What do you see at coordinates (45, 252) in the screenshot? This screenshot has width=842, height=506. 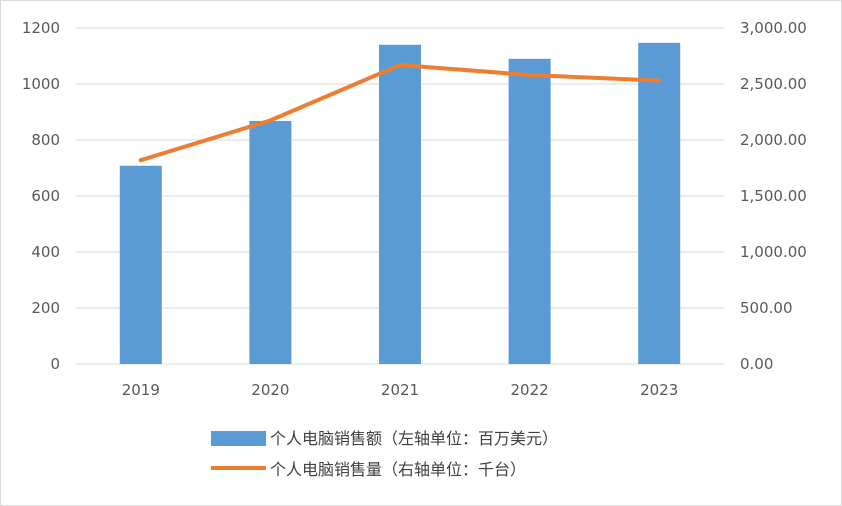 I see `left-tick-label: 400` at bounding box center [45, 252].